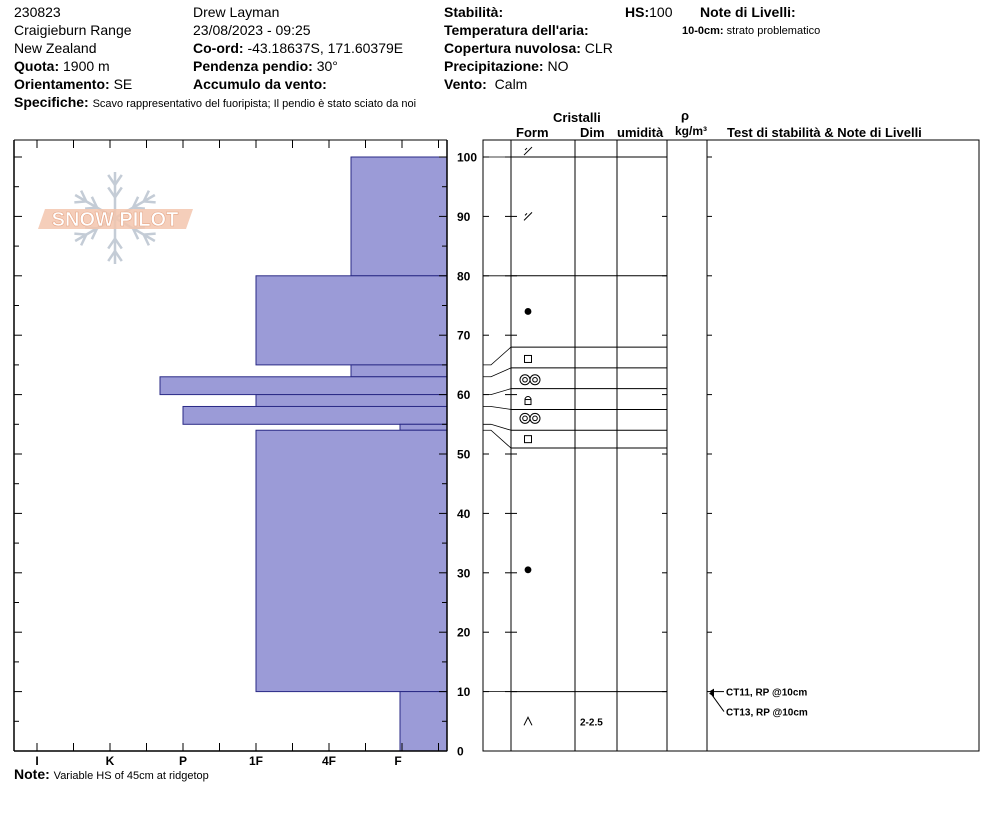  Describe the element at coordinates (528, 401) in the screenshot. I see `grain-symbol-faceted-rounded` at that location.